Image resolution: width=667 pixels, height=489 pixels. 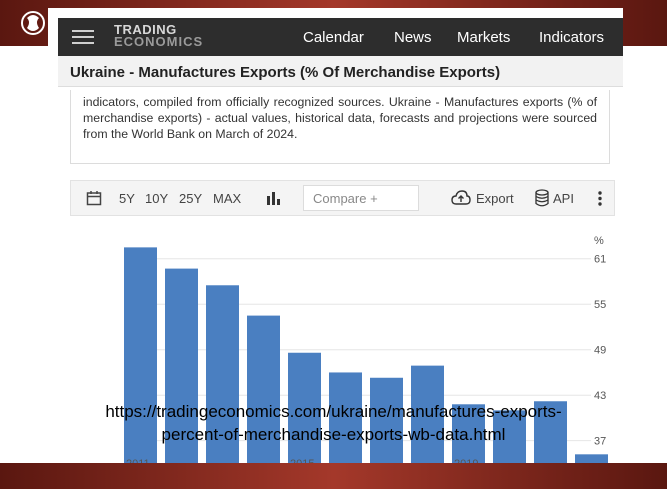 I want to click on bar-2020, so click(x=509, y=436).